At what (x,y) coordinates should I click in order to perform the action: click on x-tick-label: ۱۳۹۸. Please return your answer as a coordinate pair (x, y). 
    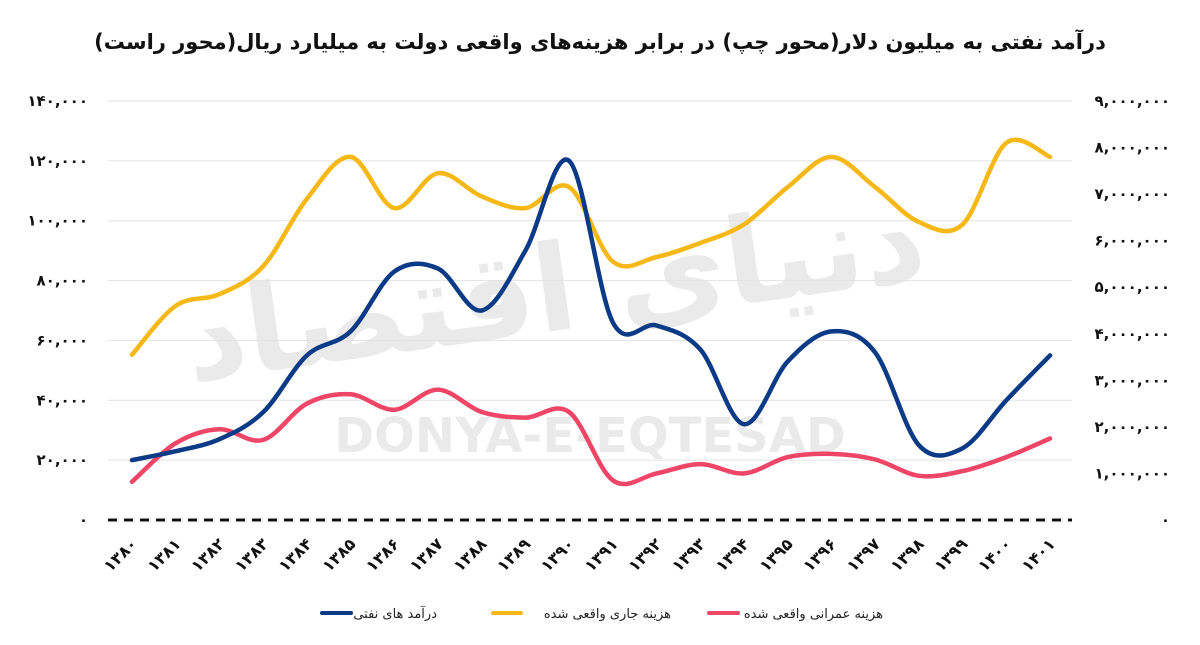
    Looking at the image, I should click on (907, 554).